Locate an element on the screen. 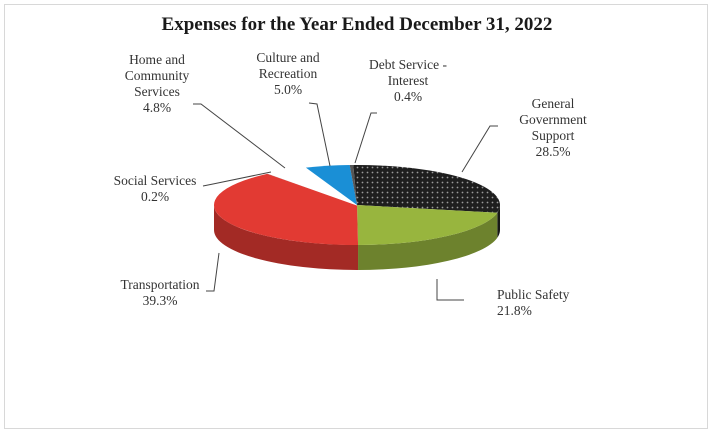 This screenshot has width=714, height=435. slice-label-home: Services is located at coordinates (157, 91).